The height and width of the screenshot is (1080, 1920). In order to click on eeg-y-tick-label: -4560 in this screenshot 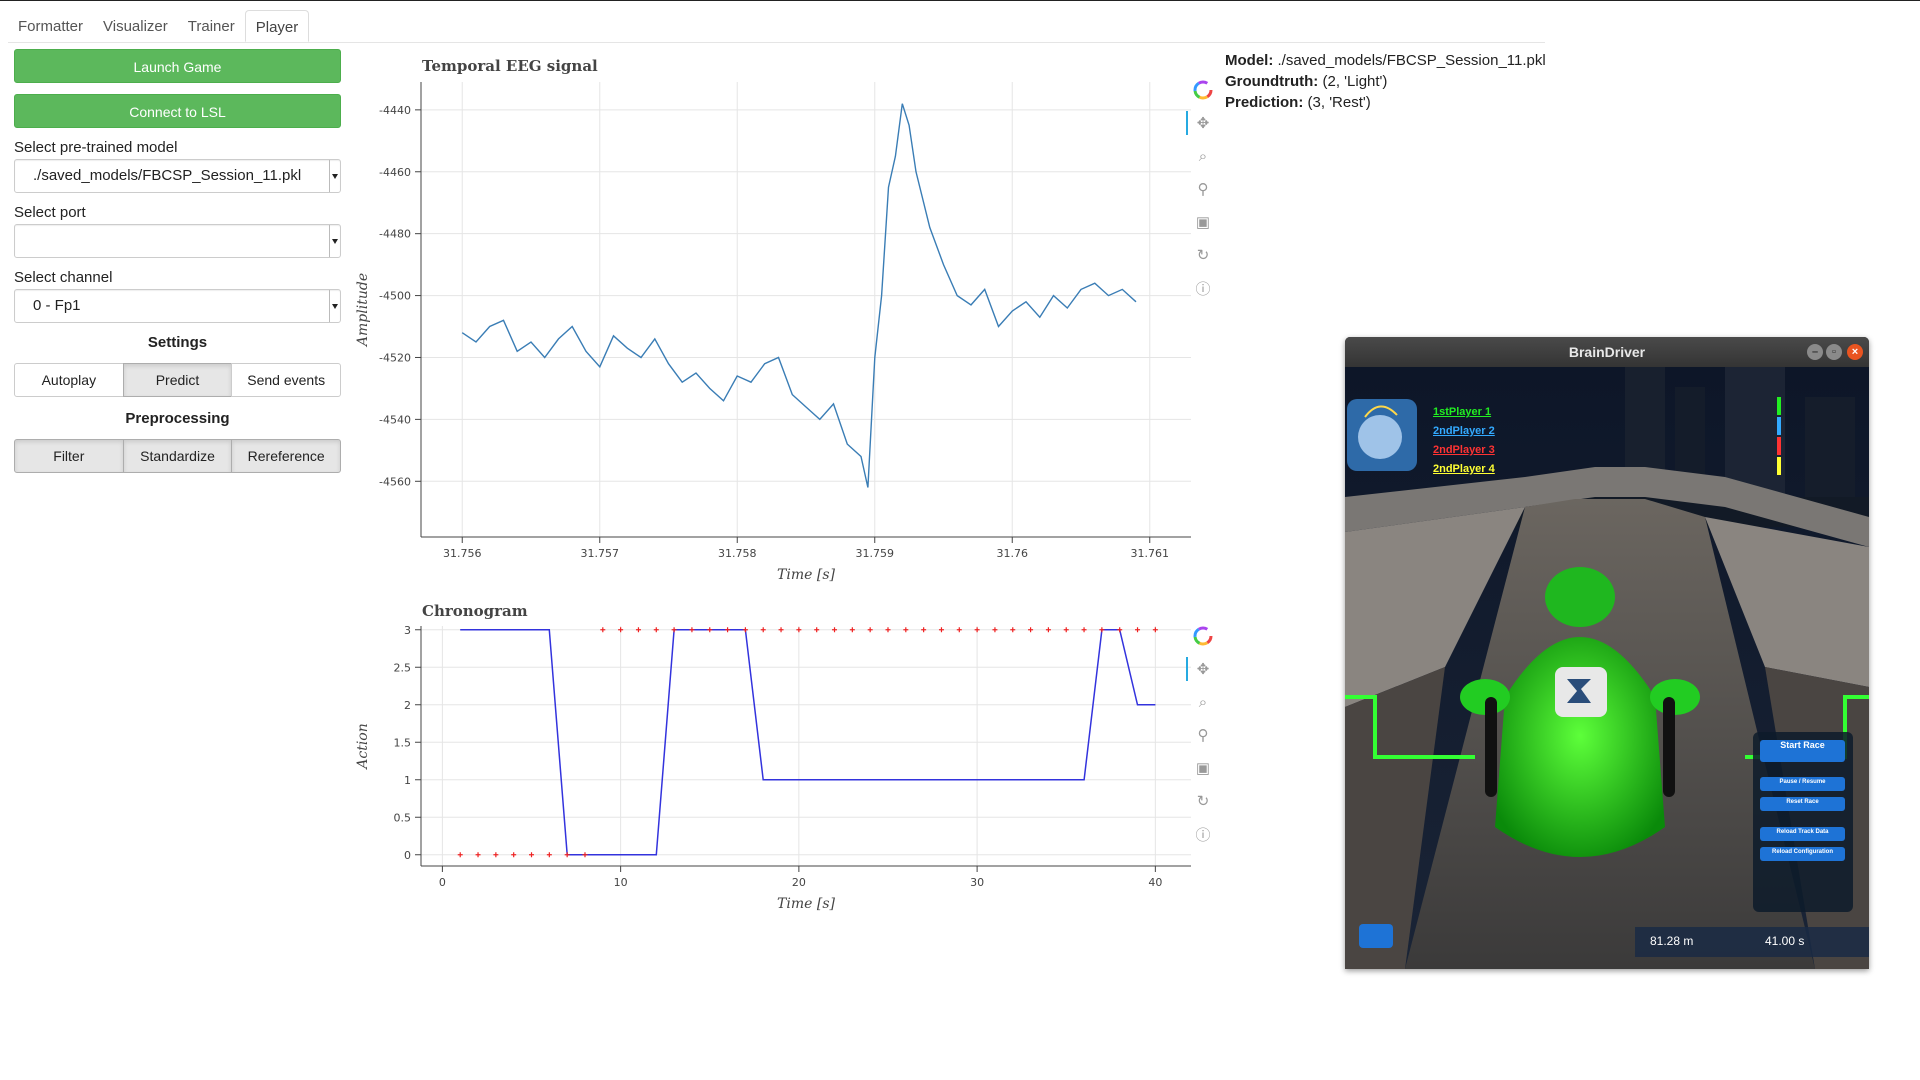, I will do `click(395, 481)`.